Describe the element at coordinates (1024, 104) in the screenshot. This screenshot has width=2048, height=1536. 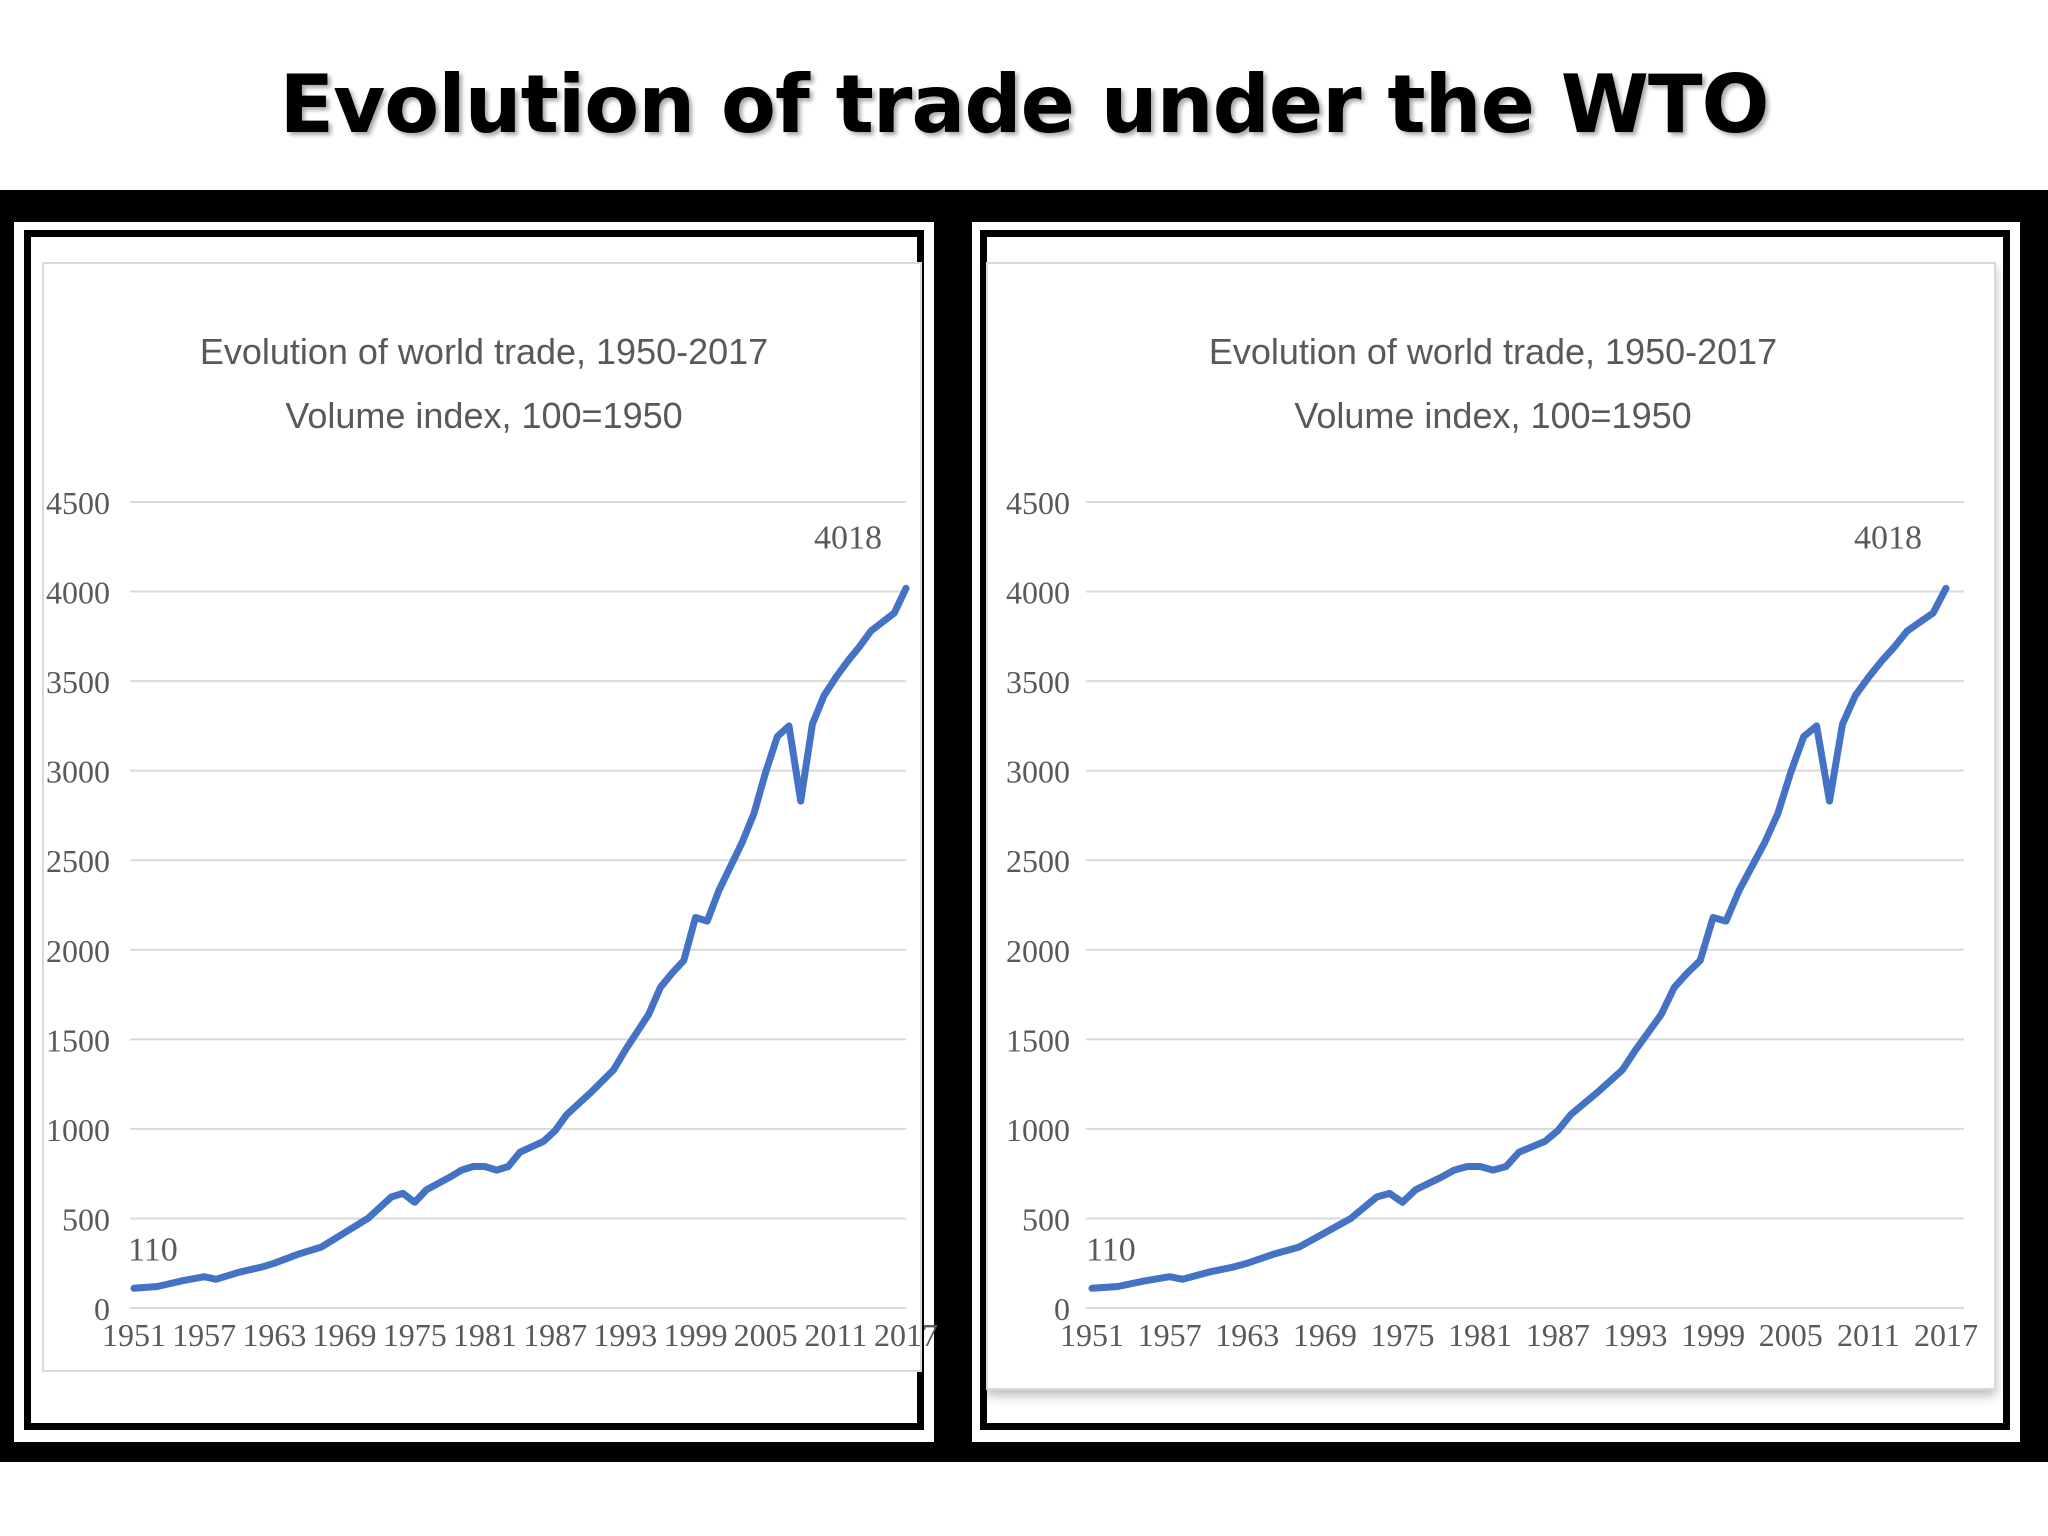
I see `slide-title: Evolution of trade under the WTO` at that location.